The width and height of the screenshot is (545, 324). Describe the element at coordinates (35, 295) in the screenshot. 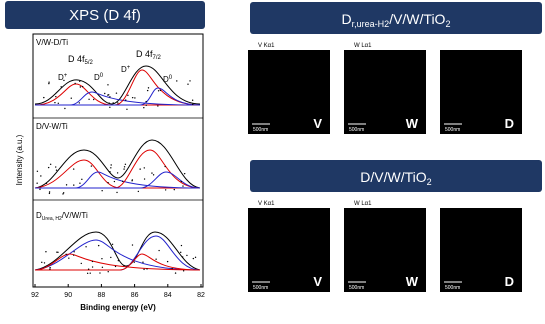

I see `x-tick-label: 92` at that location.